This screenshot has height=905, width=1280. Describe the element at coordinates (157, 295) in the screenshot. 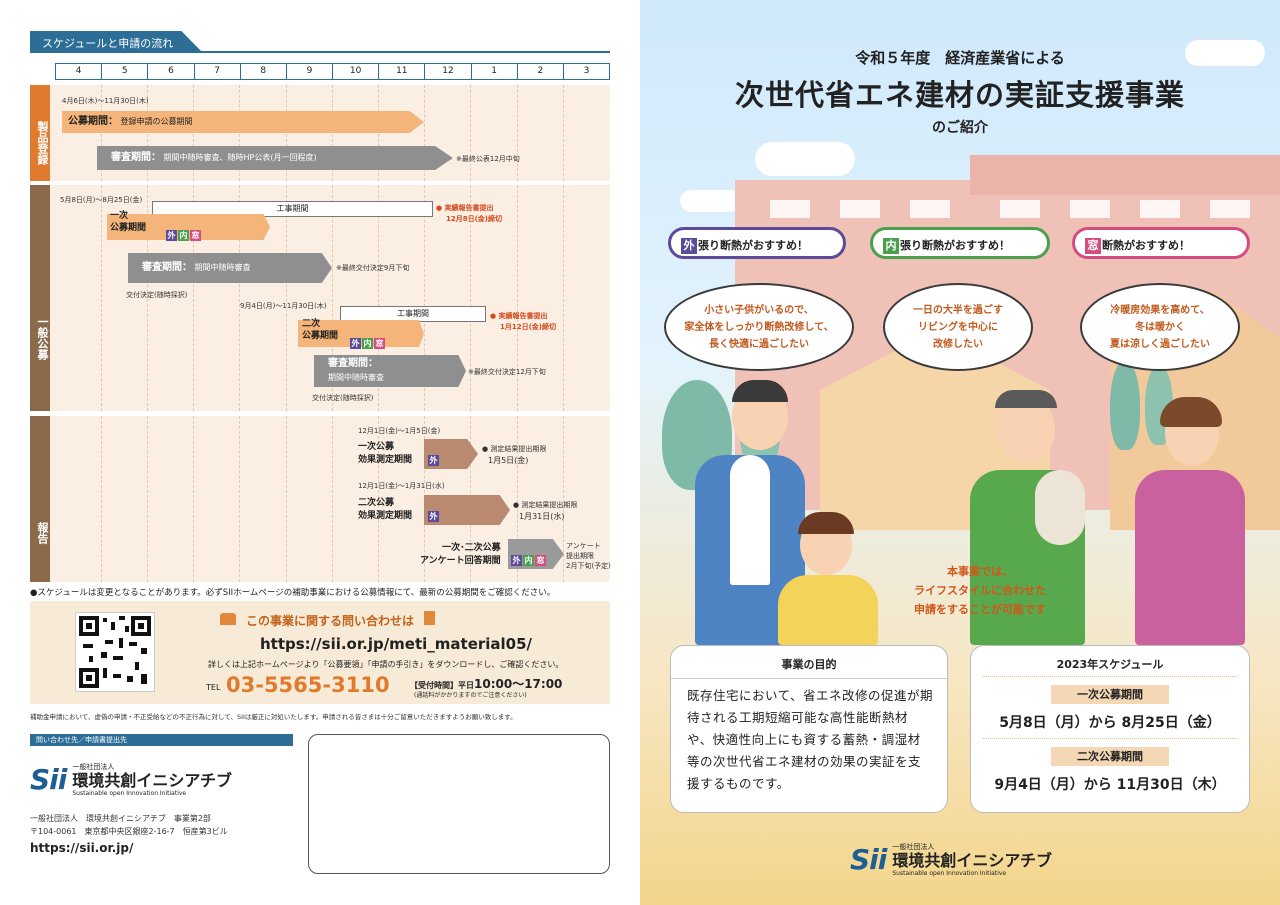

I see `decision-1: 交付決定(随時採択)` at that location.